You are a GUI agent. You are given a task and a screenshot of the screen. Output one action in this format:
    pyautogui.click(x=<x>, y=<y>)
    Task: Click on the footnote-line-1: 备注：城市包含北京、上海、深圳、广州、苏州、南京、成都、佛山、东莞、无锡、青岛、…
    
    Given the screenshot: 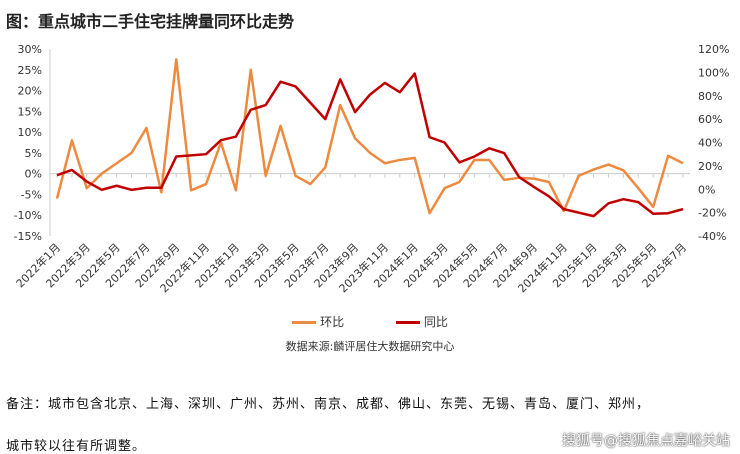 What is the action you would take?
    pyautogui.click(x=328, y=404)
    